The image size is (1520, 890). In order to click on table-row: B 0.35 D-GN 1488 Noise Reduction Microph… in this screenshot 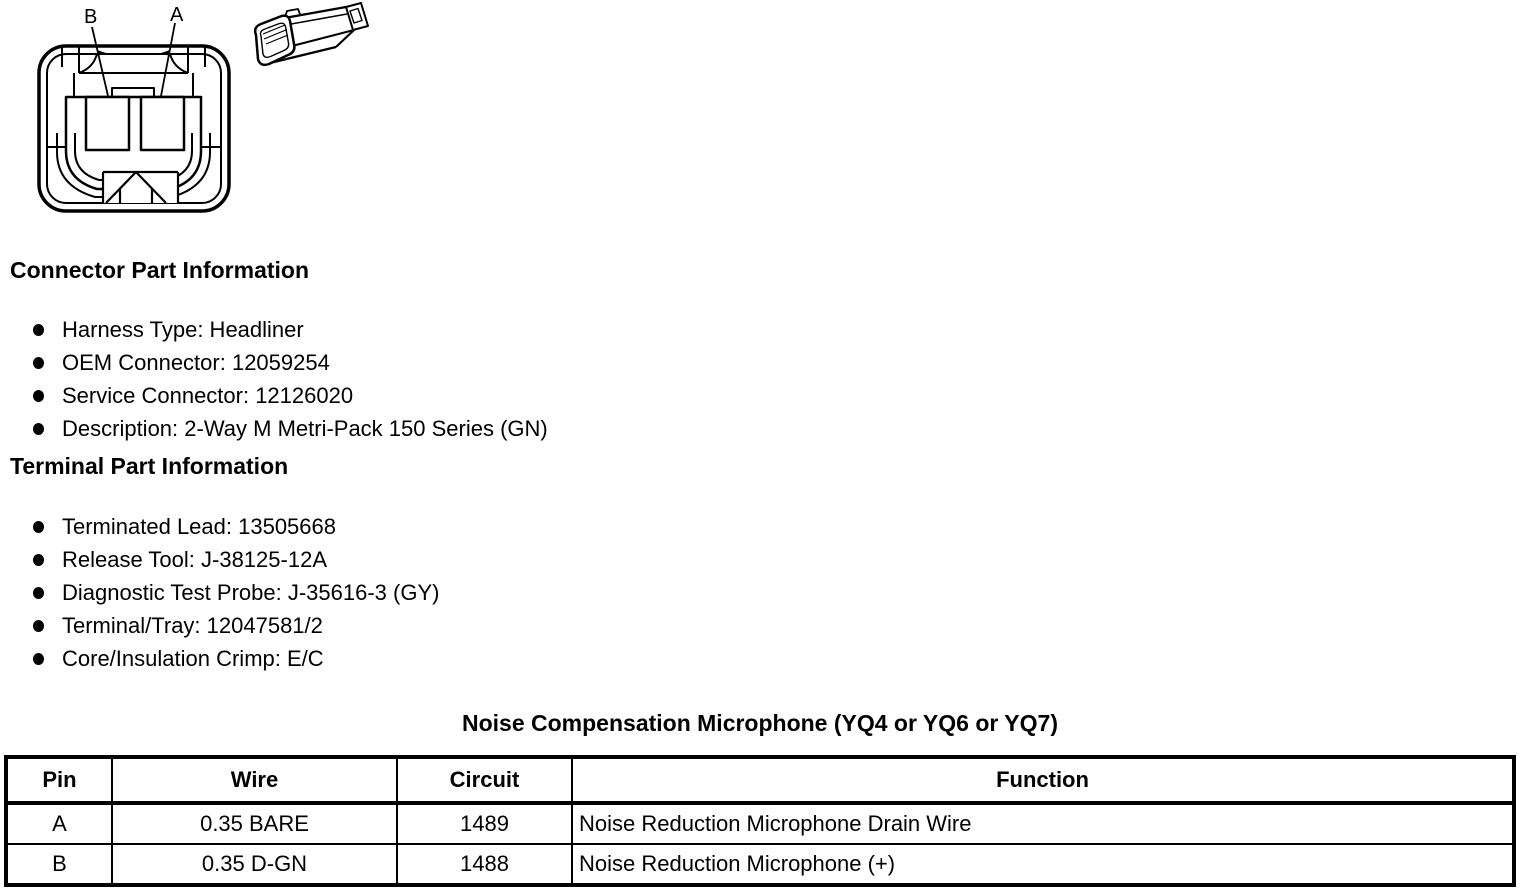, I will do `click(760, 864)`.